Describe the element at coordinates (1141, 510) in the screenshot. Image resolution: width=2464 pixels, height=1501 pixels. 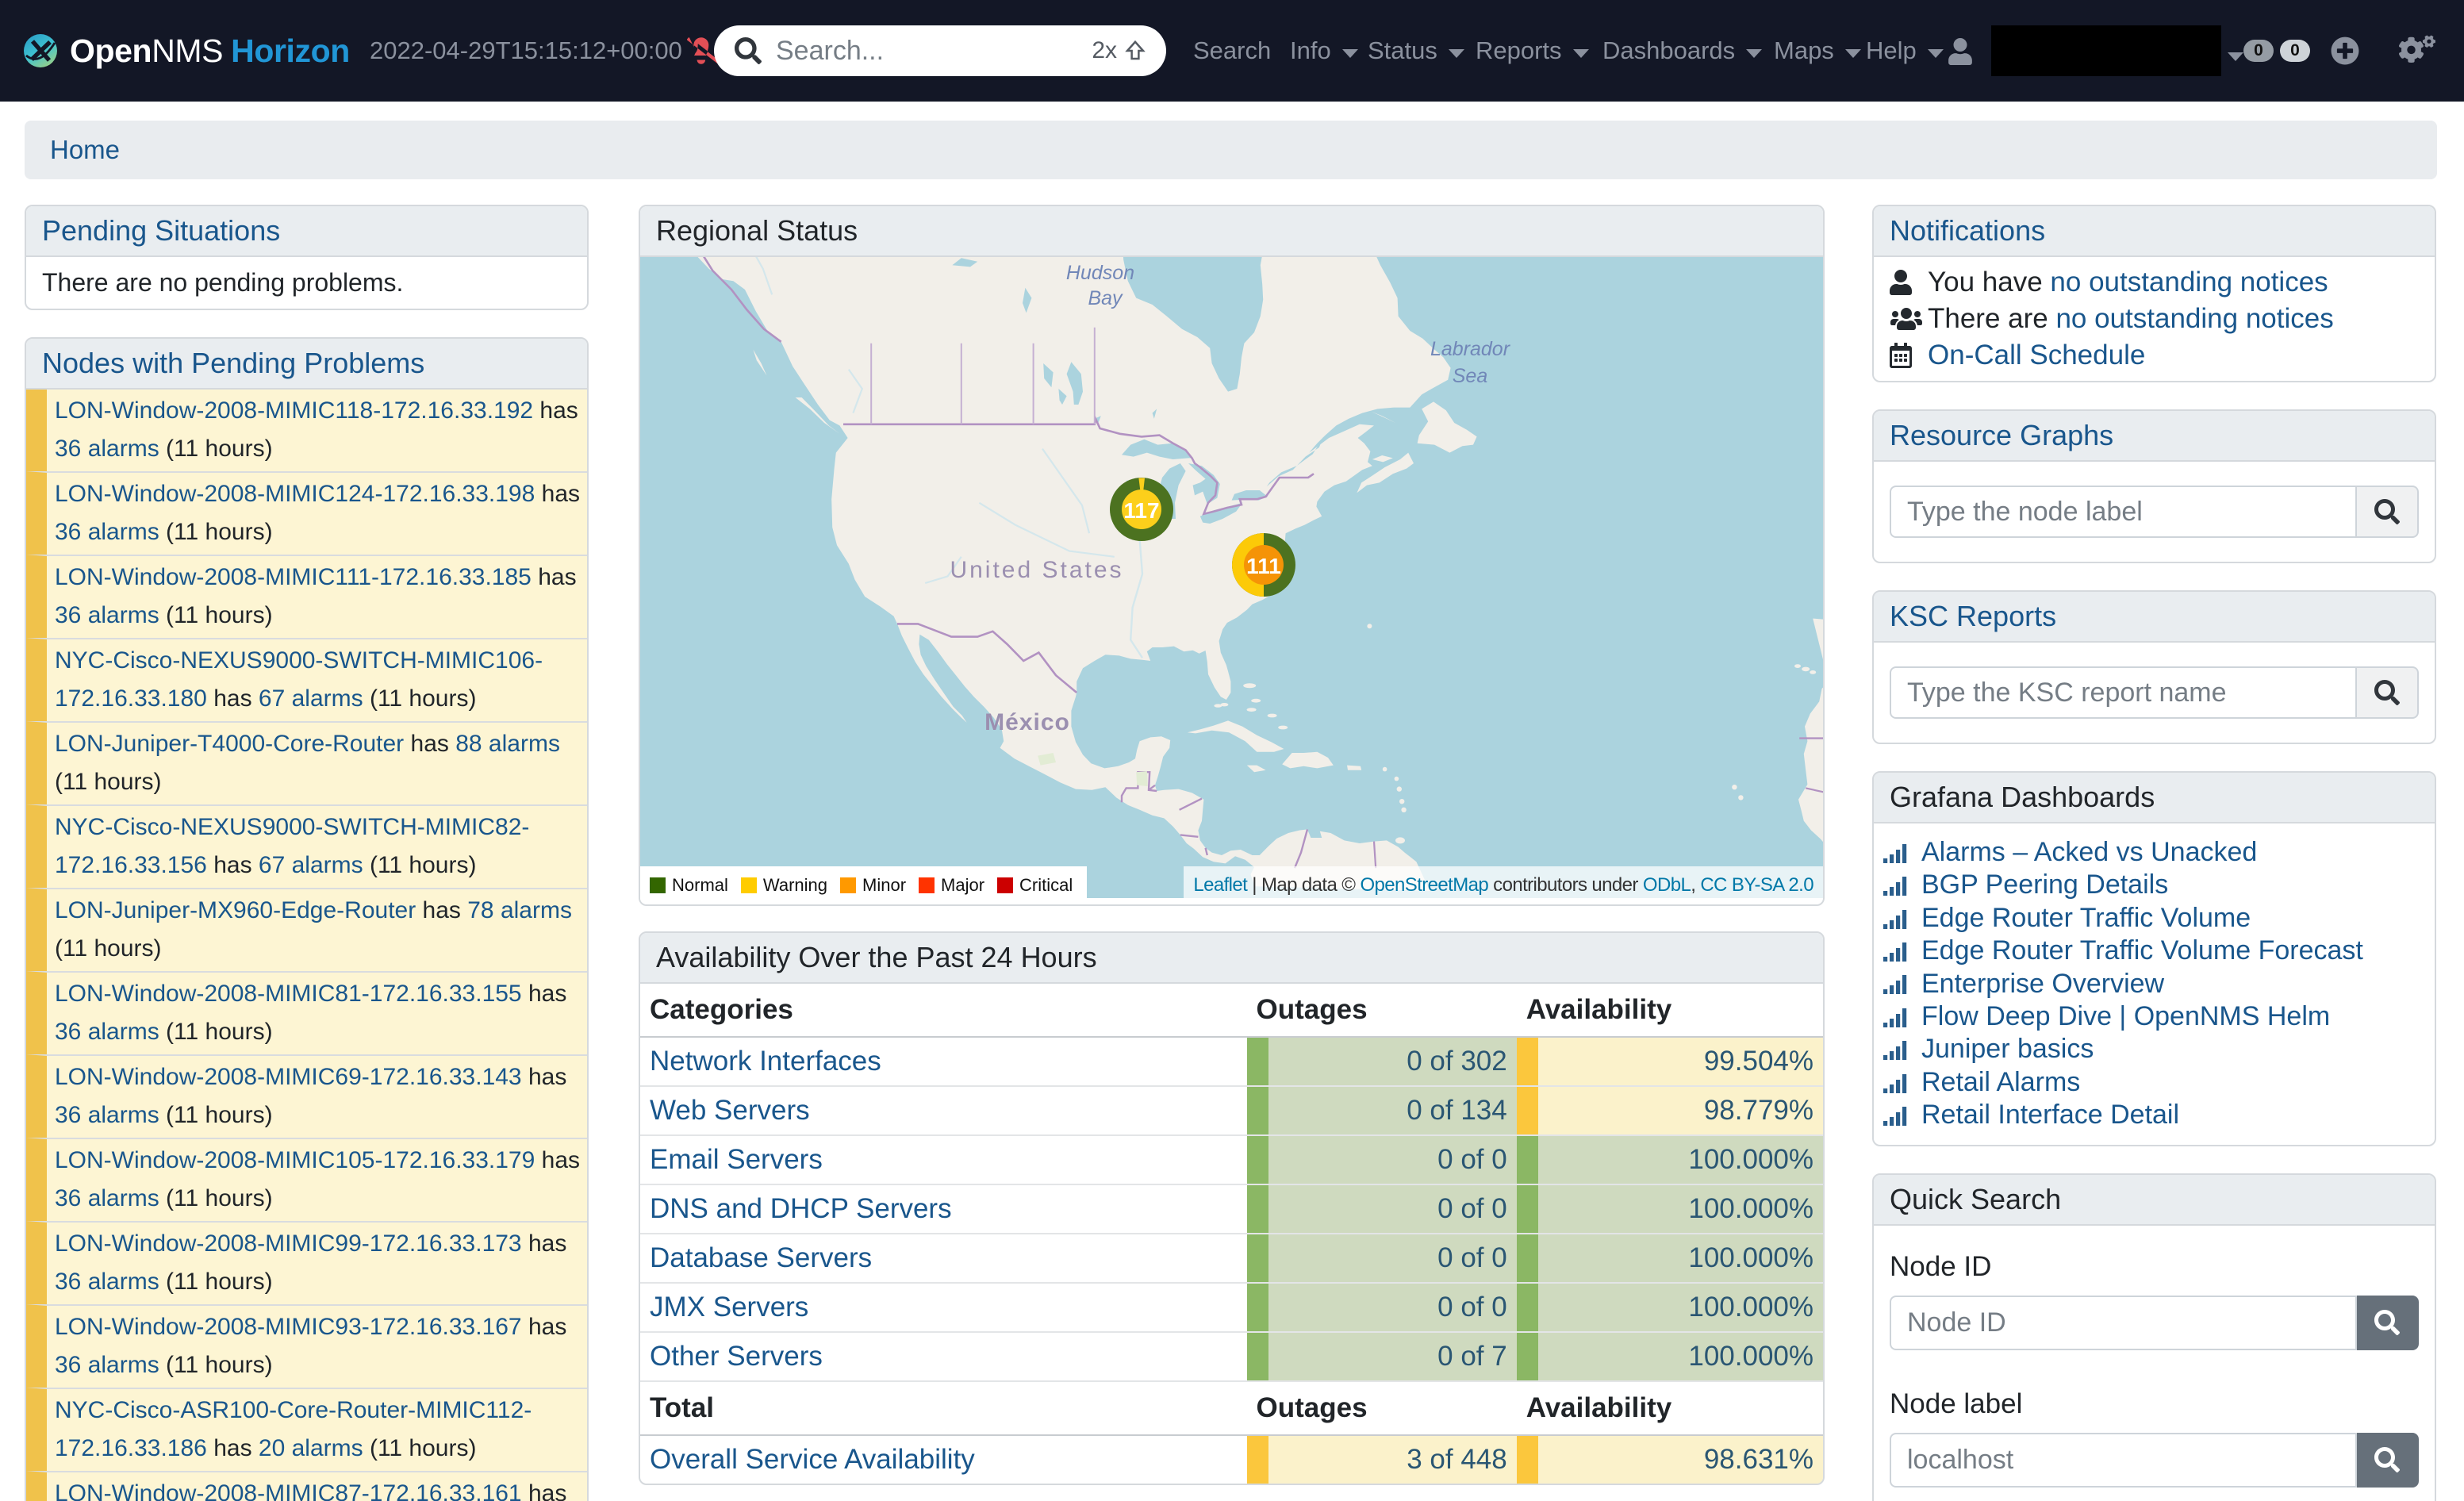
I see `svg-text: 117` at that location.